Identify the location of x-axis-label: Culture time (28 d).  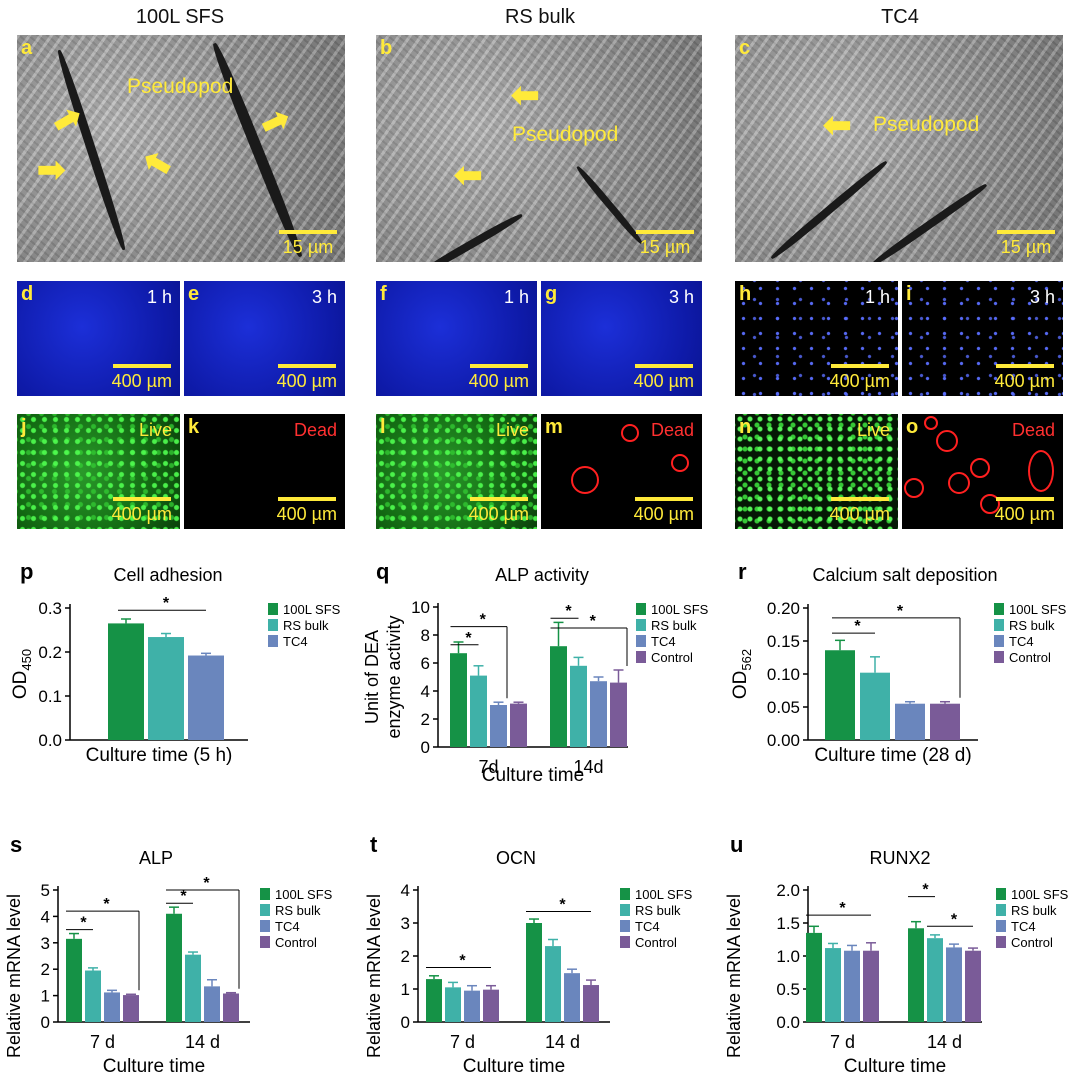
(892, 755).